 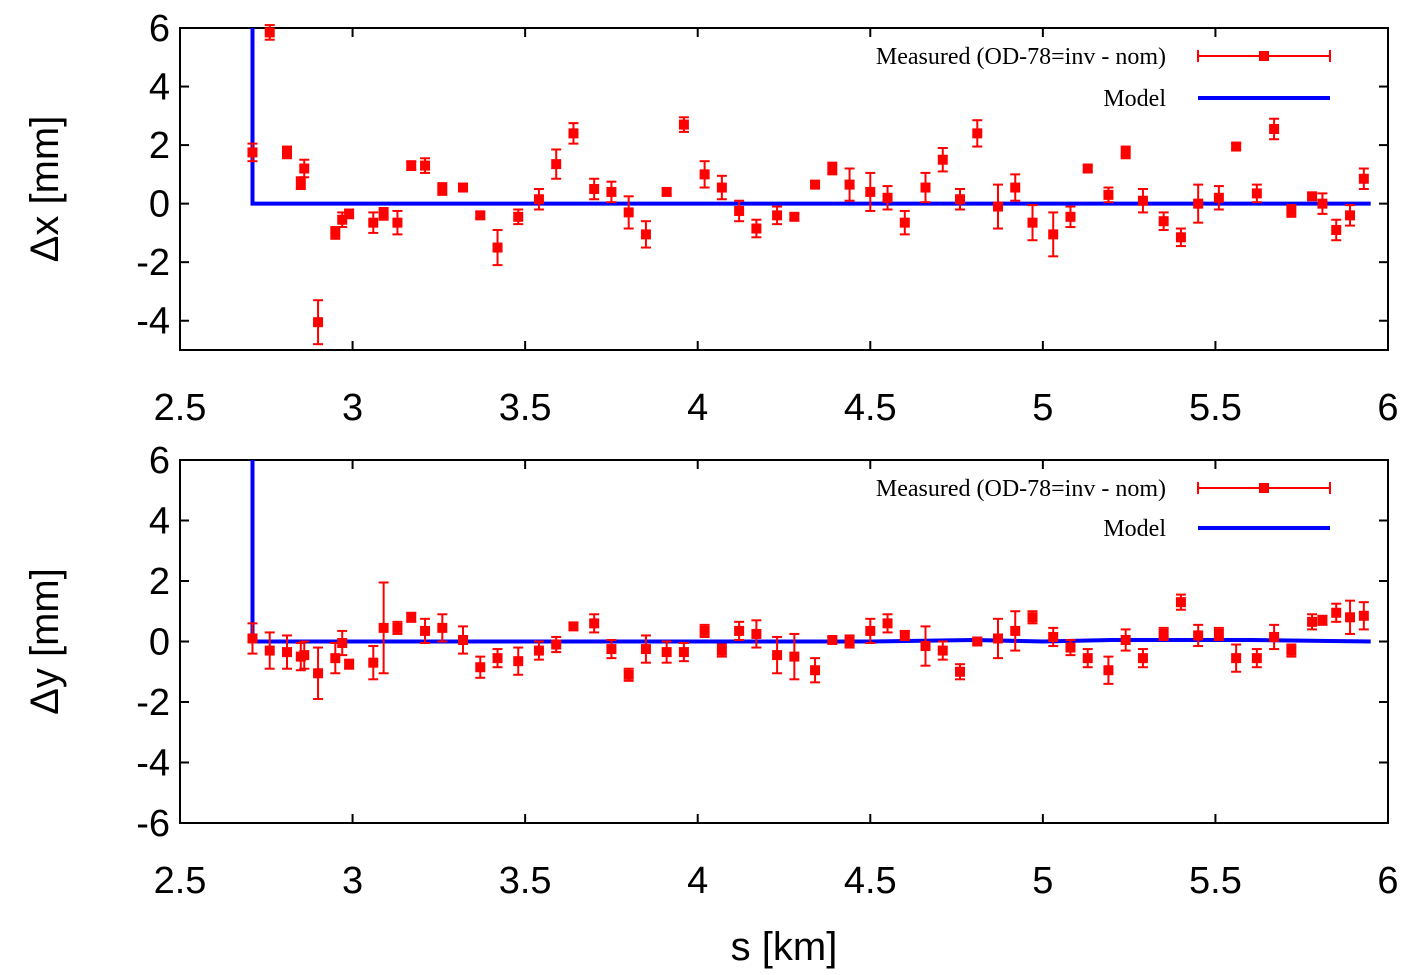 I want to click on x-tick-label: 4.5, so click(x=870, y=408).